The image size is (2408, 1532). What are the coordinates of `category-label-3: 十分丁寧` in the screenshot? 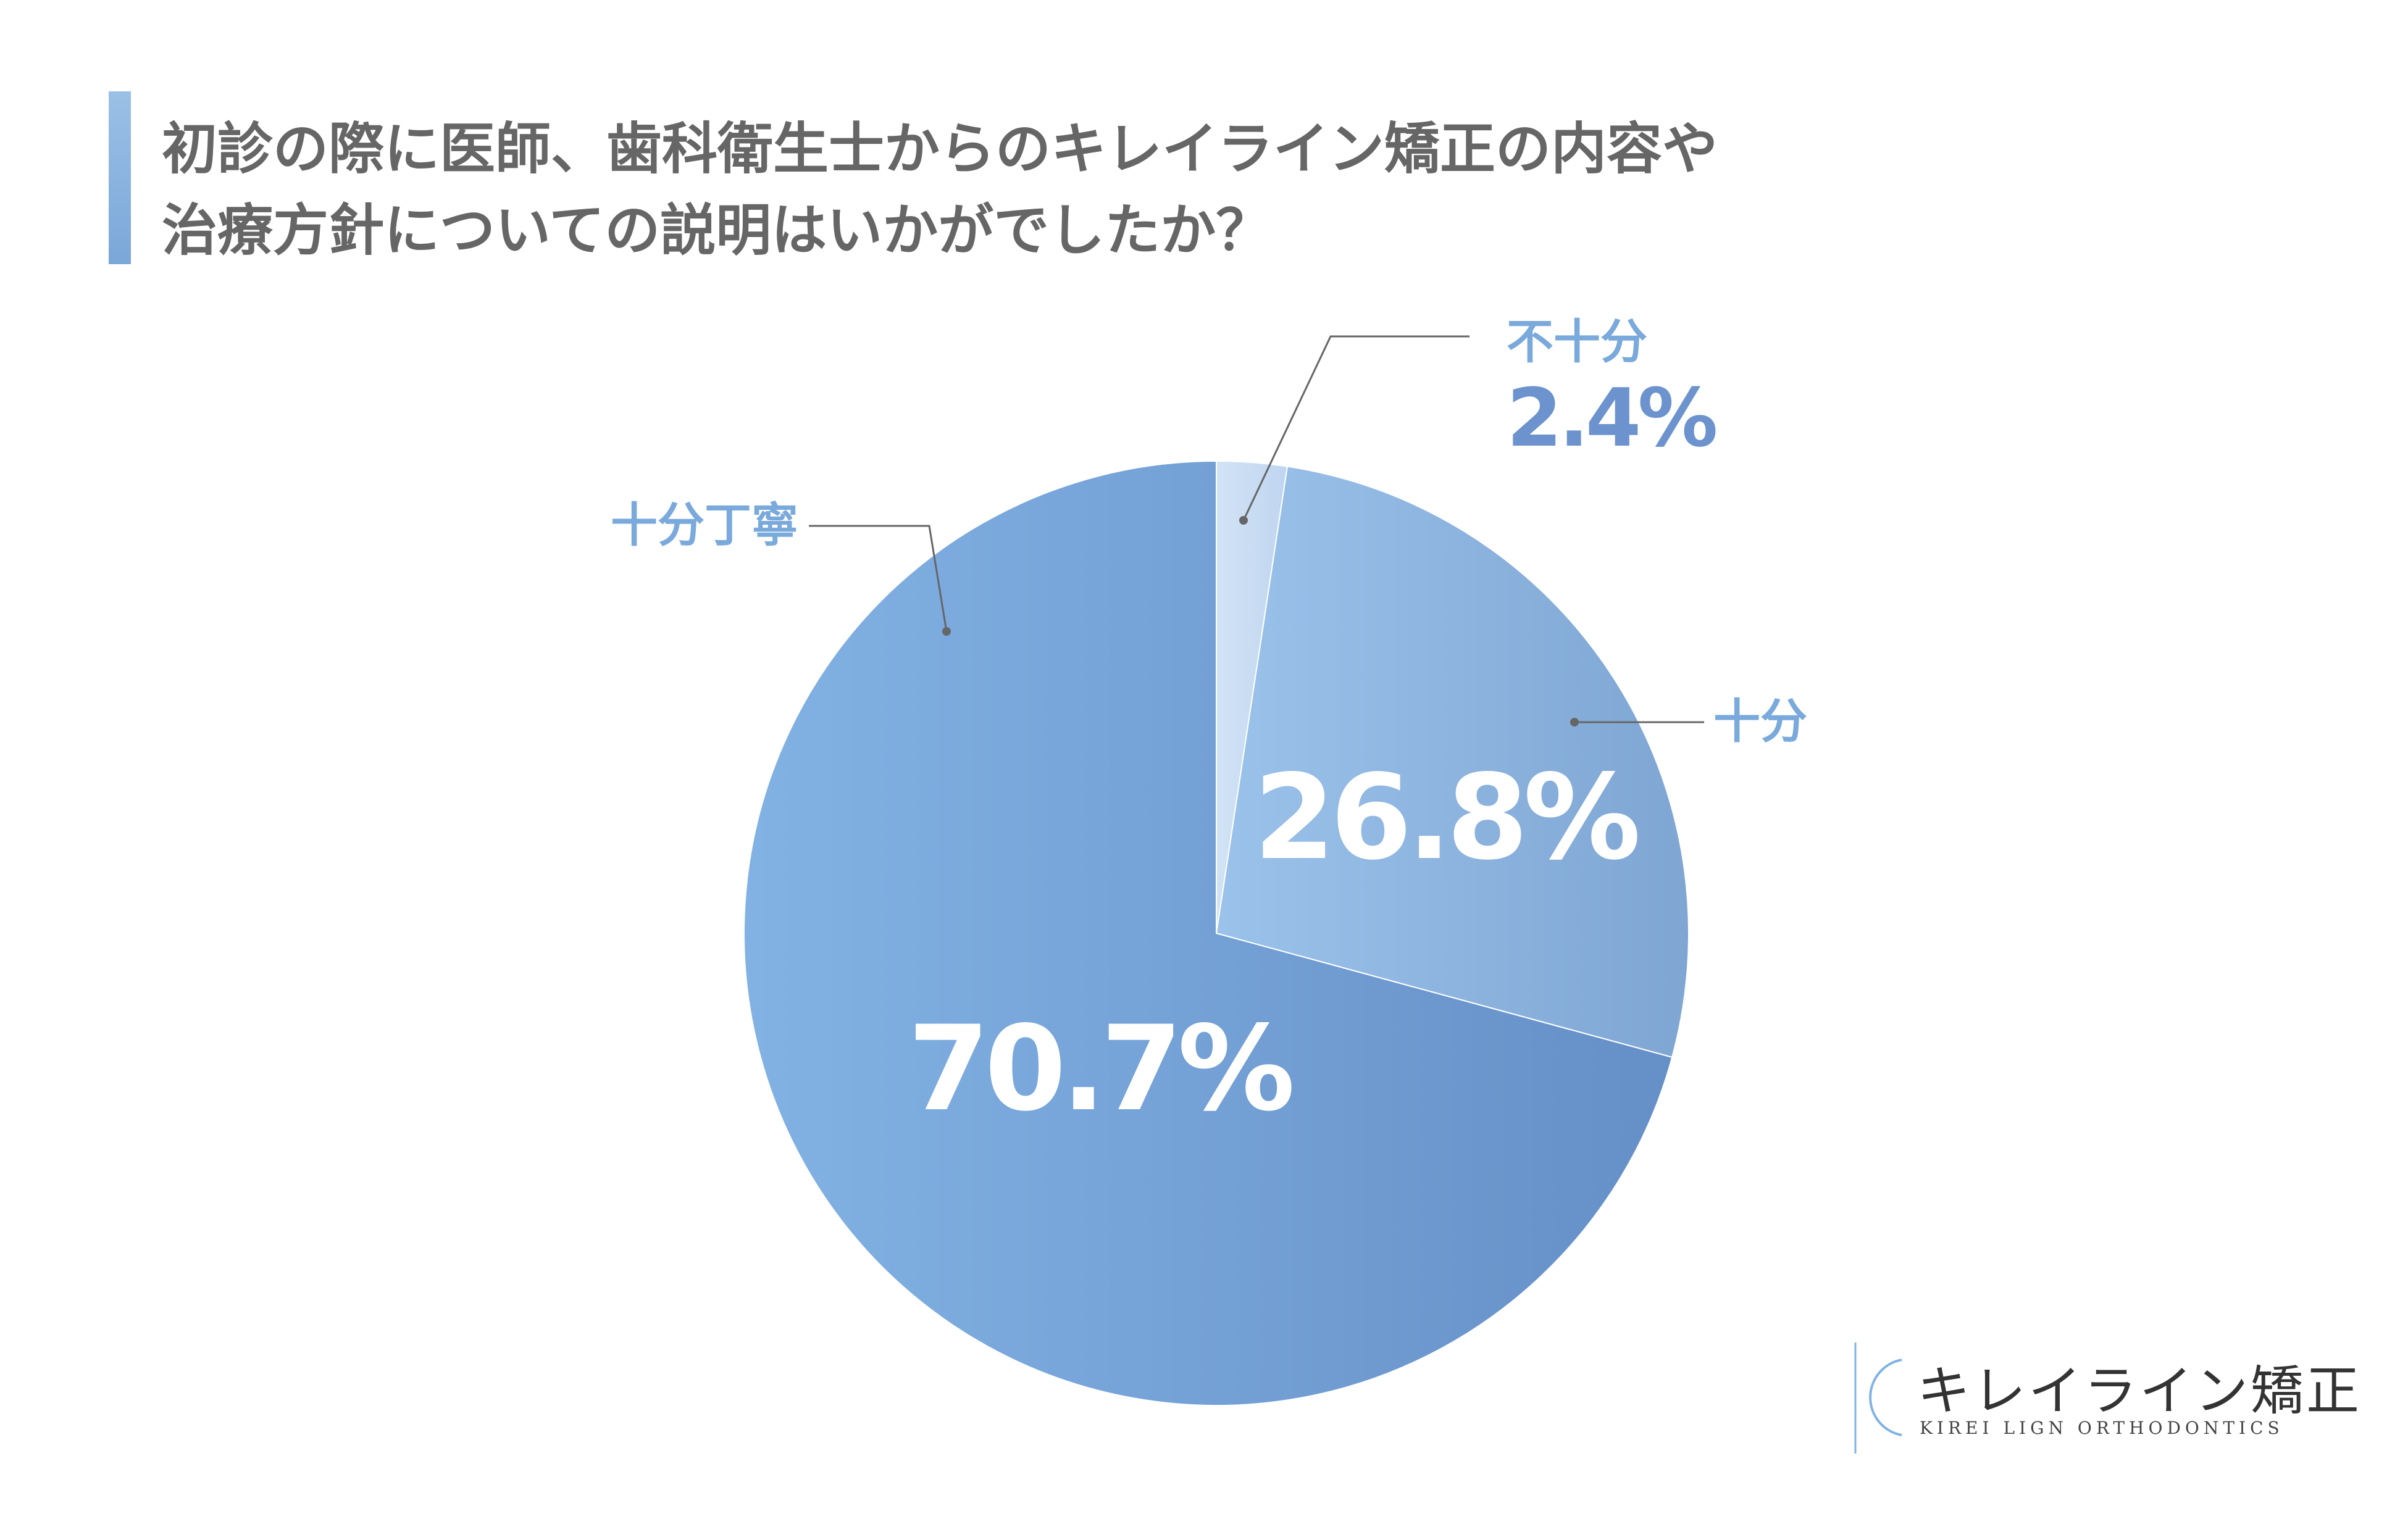 It's located at (704, 524).